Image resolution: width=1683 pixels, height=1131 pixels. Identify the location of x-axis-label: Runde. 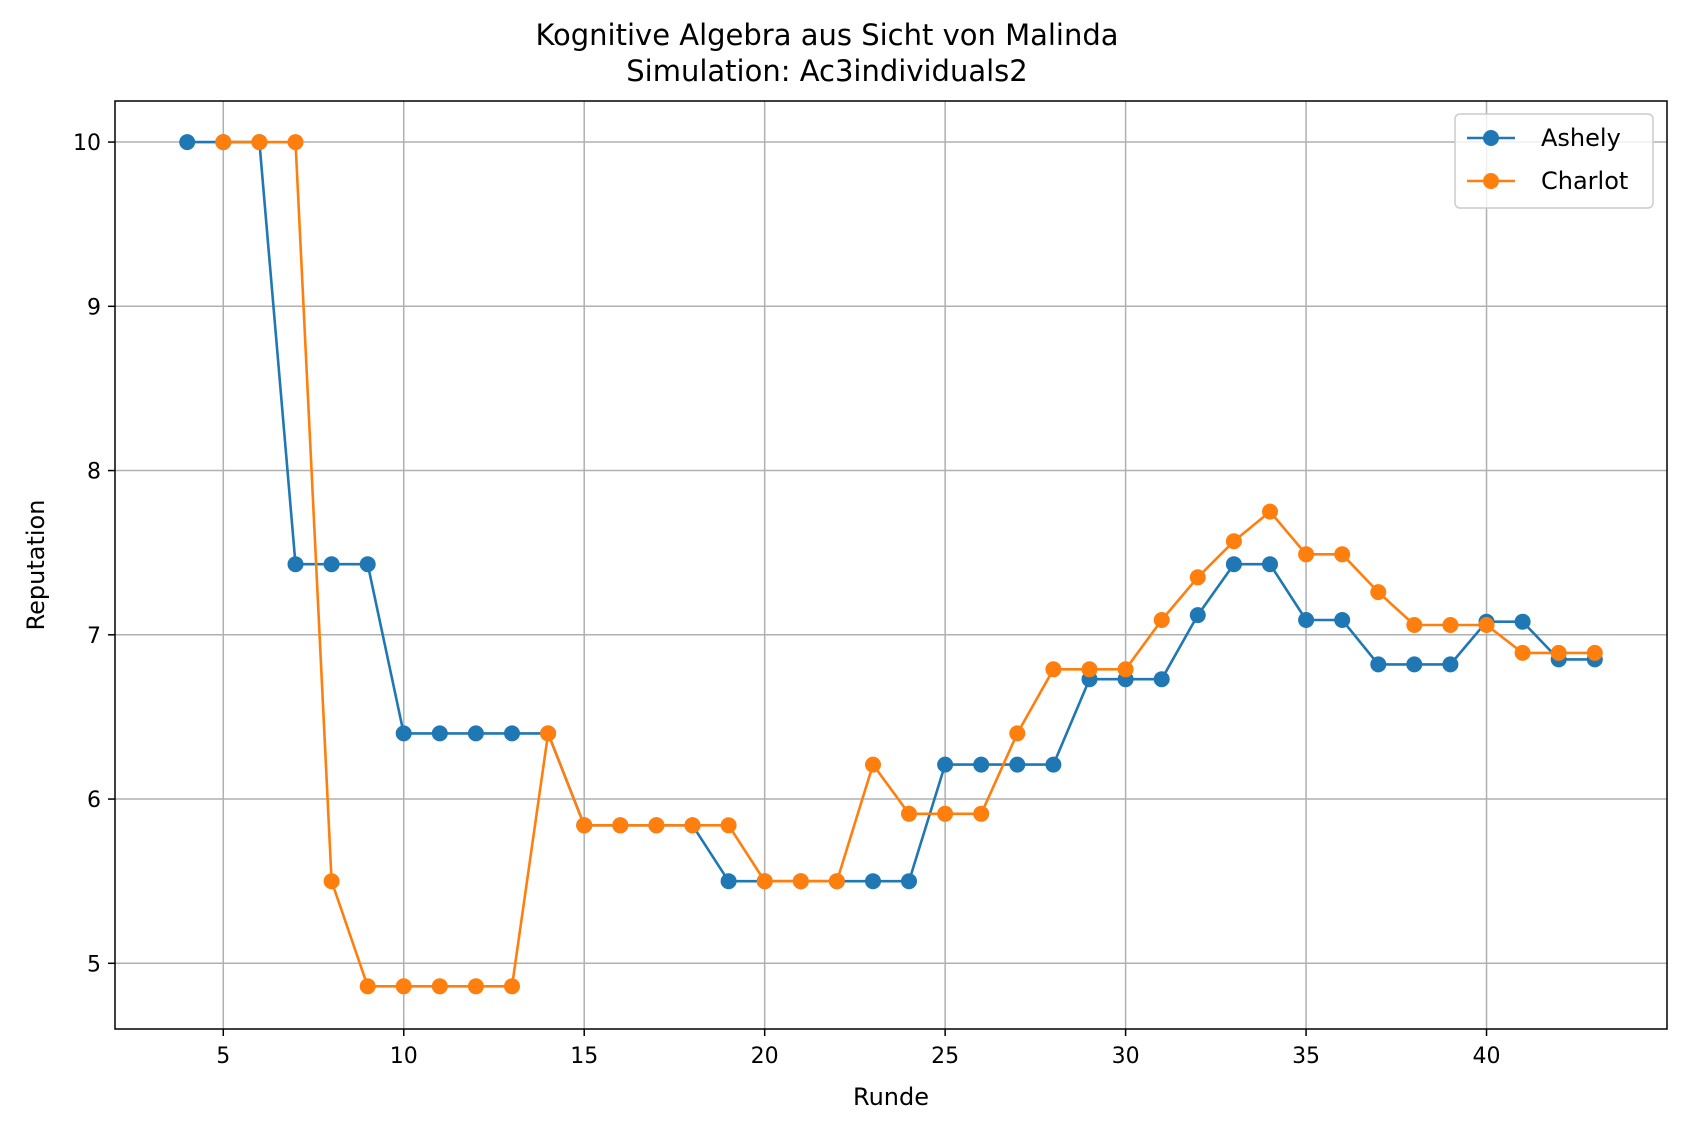
(891, 1097).